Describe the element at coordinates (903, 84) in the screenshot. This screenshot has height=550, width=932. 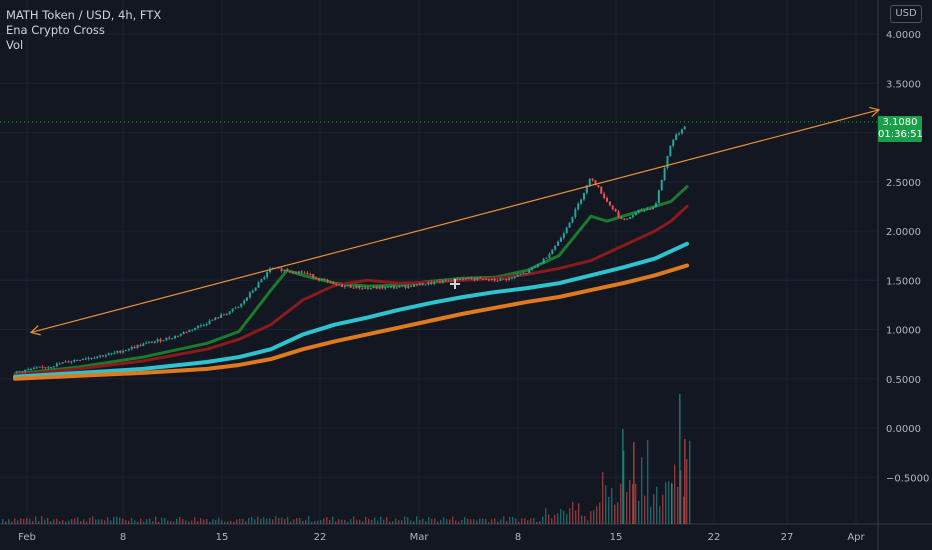
I see `price-tick-label: 3.5000` at that location.